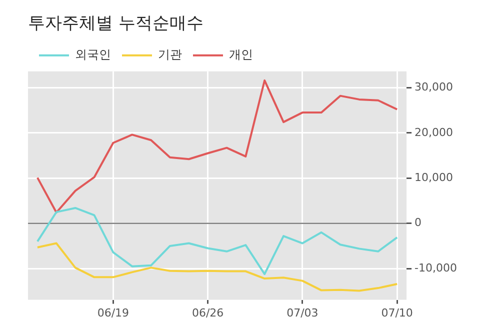  Describe the element at coordinates (397, 313) in the screenshot. I see `x-tick-label: 07/10` at that location.